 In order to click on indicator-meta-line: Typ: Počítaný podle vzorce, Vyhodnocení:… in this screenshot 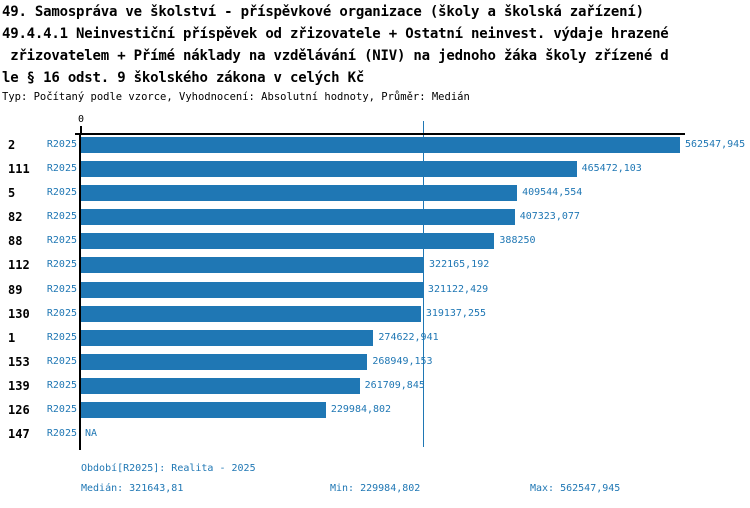, I will do `click(236, 97)`.